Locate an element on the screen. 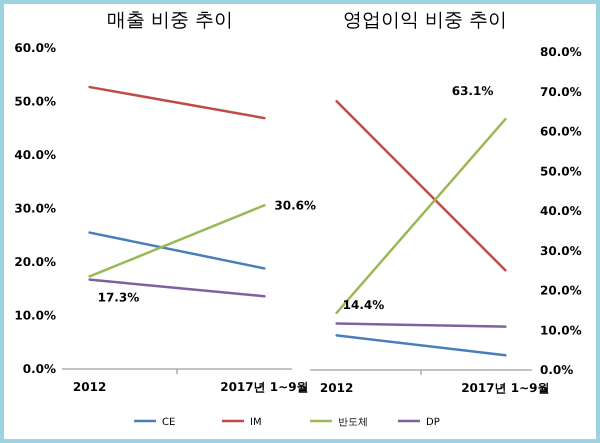 The height and width of the screenshot is (443, 600). chart-title: 영업이익 비중 추이 is located at coordinates (425, 20).